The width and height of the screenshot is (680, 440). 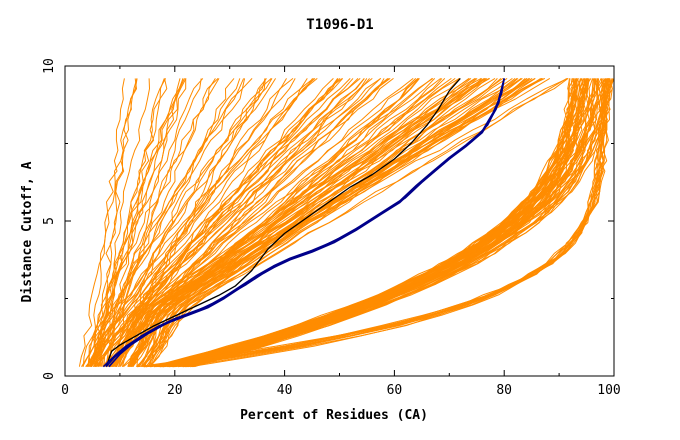 What do you see at coordinates (27, 231) in the screenshot?
I see `y-axis-label: Distance Cutoff, A` at bounding box center [27, 231].